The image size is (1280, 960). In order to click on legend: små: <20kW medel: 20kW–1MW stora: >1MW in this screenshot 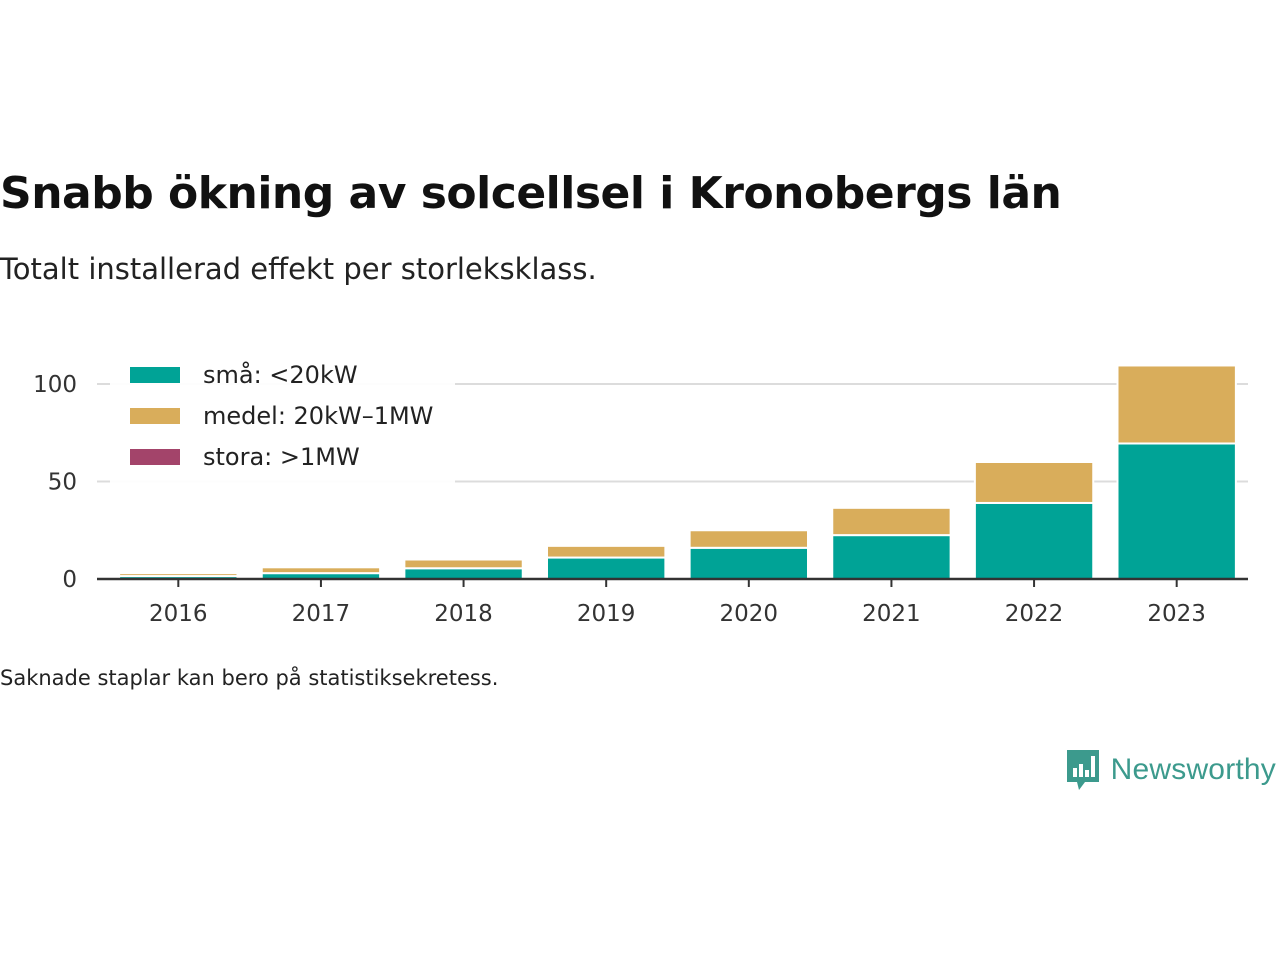, I will do `click(282, 419)`.